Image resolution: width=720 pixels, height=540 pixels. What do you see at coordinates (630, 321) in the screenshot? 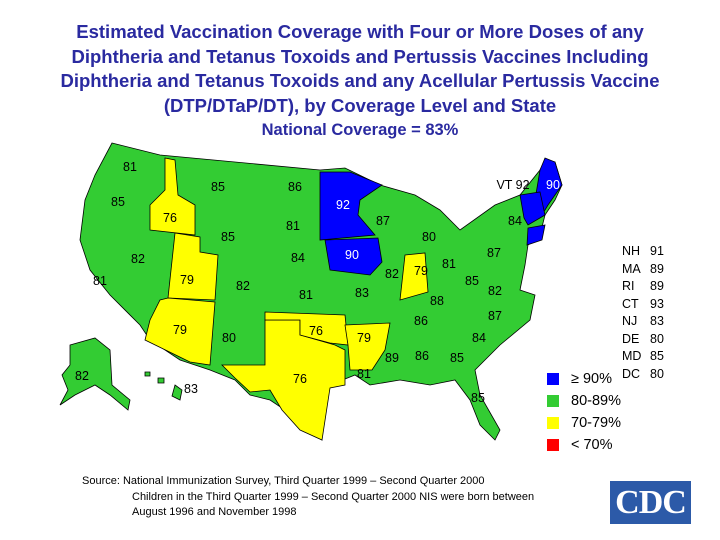
I see `state-abbr: NJ` at bounding box center [630, 321].